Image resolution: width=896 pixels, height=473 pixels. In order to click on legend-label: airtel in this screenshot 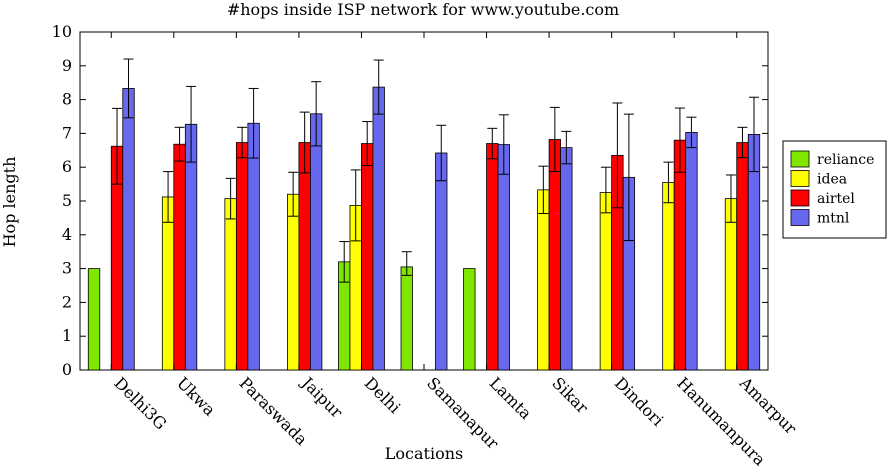, I will do `click(836, 199)`.